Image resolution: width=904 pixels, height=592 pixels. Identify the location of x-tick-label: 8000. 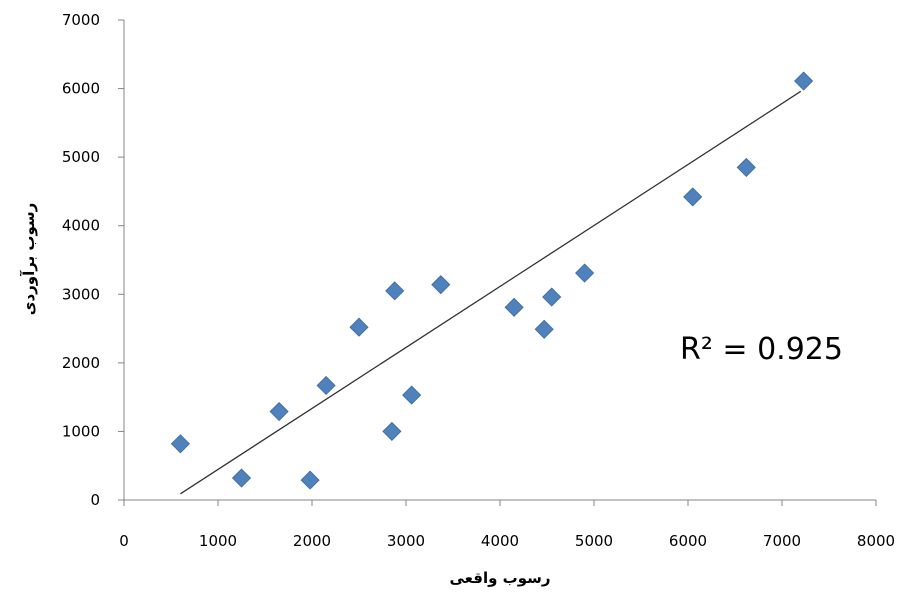
(876, 541).